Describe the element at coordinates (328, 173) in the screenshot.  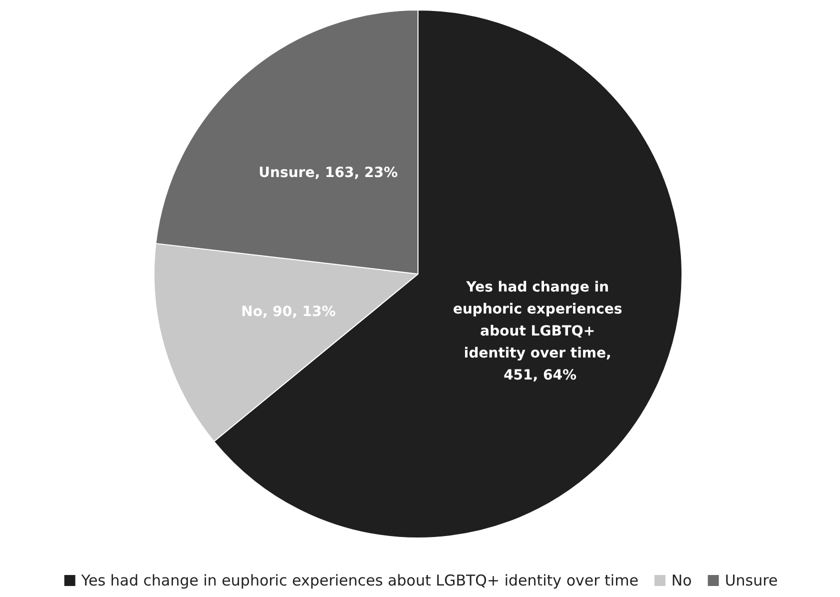
I see `data-label: Unsure, 163, 23%` at that location.